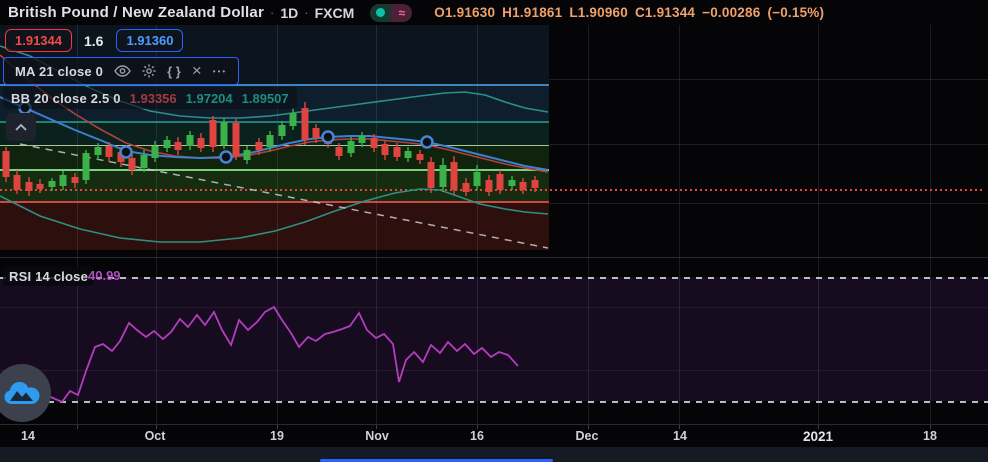 This screenshot has height=462, width=988. I want to click on eye-icon, so click(122, 71).